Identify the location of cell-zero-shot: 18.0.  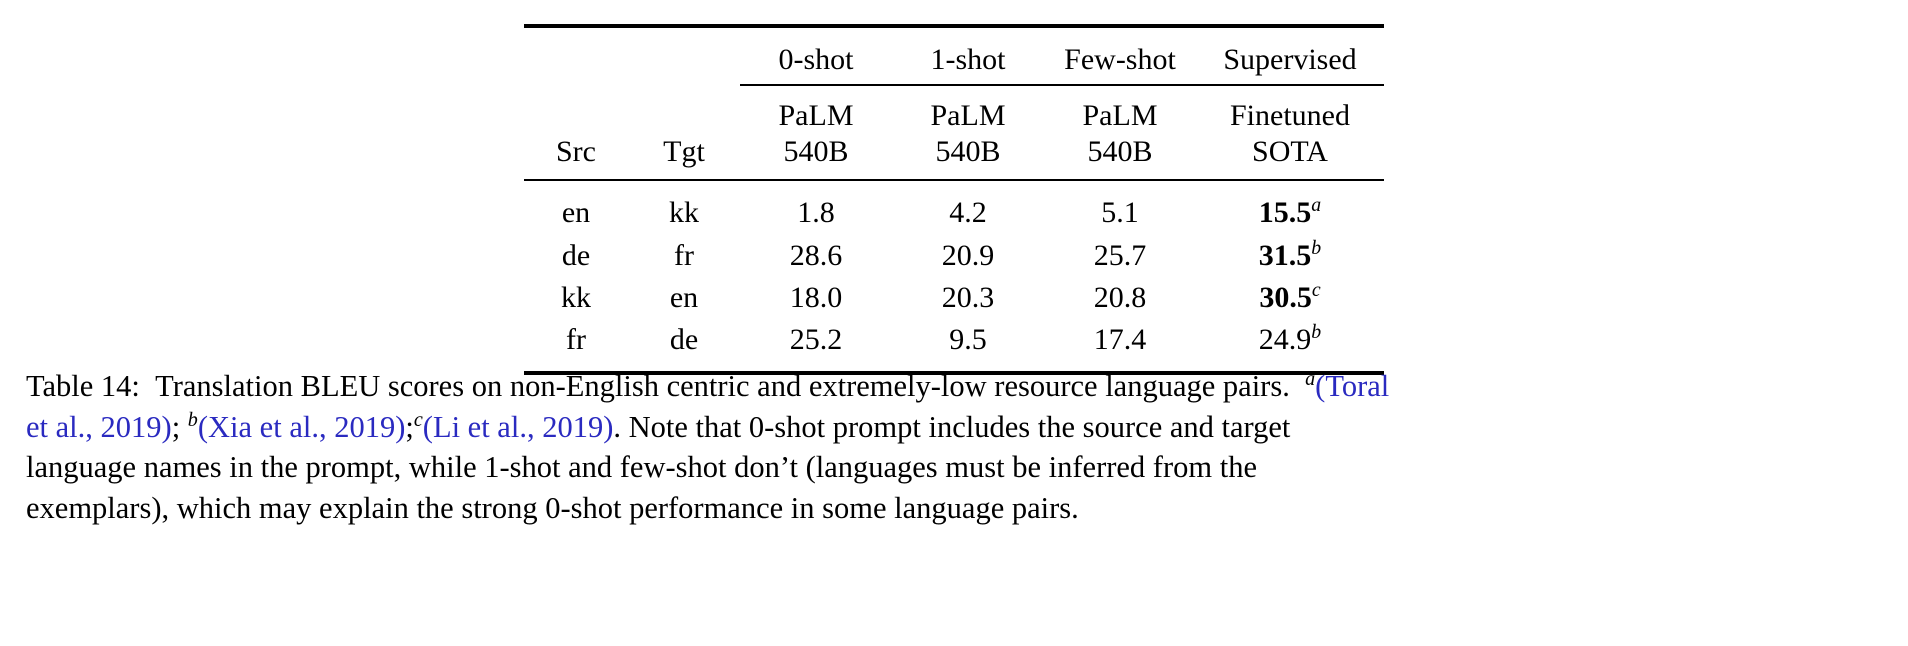
(816, 297).